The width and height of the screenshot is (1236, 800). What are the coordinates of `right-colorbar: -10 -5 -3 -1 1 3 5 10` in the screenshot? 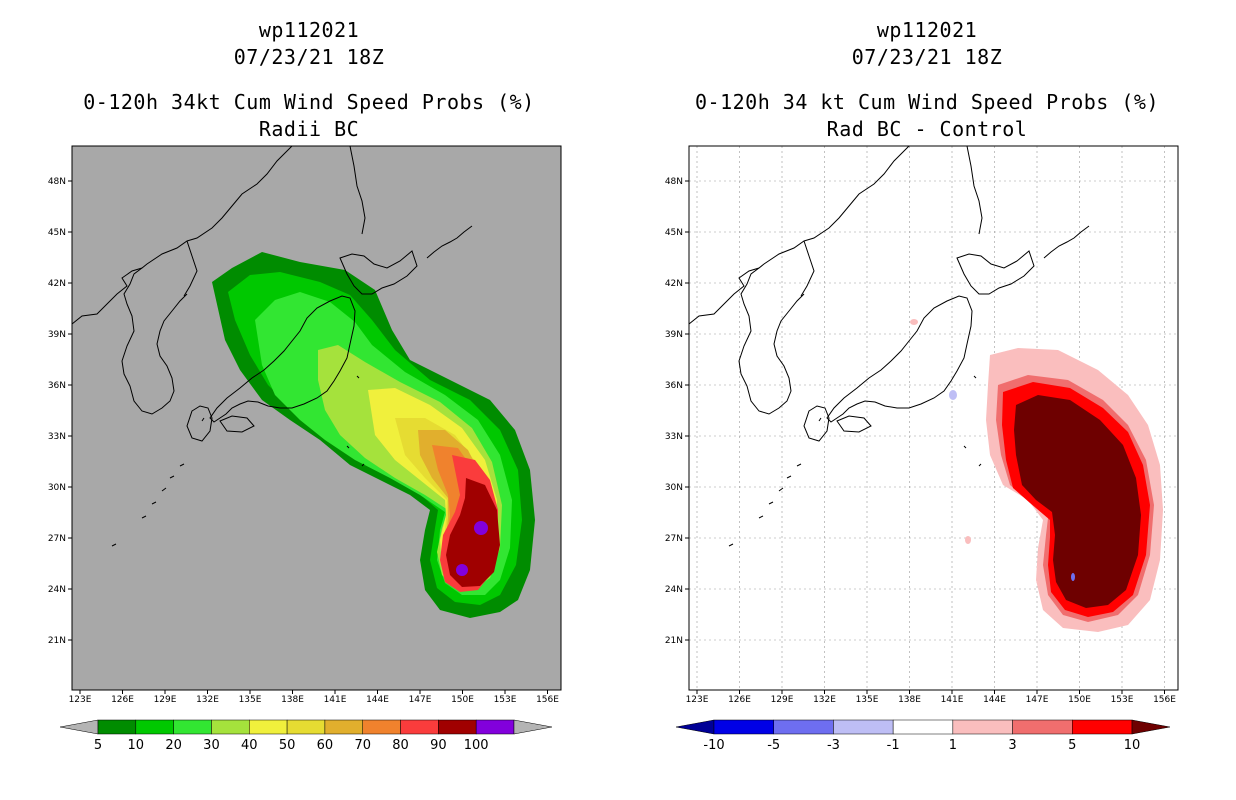 It's located at (923, 736).